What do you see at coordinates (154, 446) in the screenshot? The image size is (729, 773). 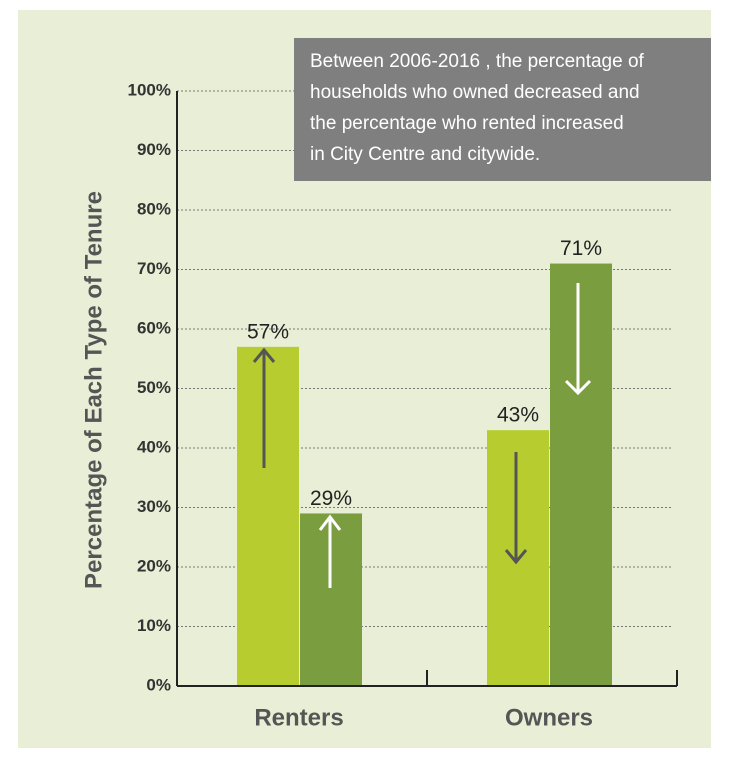 I see `y-tick-label: 40%` at bounding box center [154, 446].